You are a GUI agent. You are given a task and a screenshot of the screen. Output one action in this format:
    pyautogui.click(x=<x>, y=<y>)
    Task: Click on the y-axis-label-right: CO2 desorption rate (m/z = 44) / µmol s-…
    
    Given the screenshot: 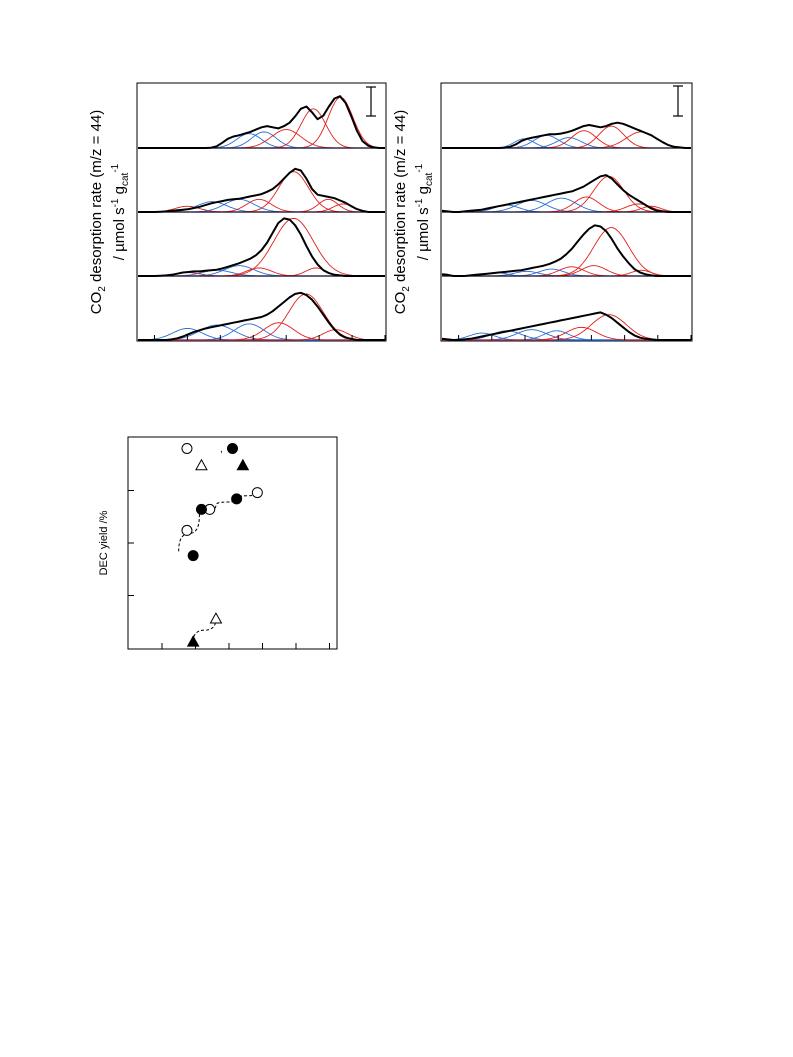 What is the action you would take?
    pyautogui.click(x=413, y=212)
    